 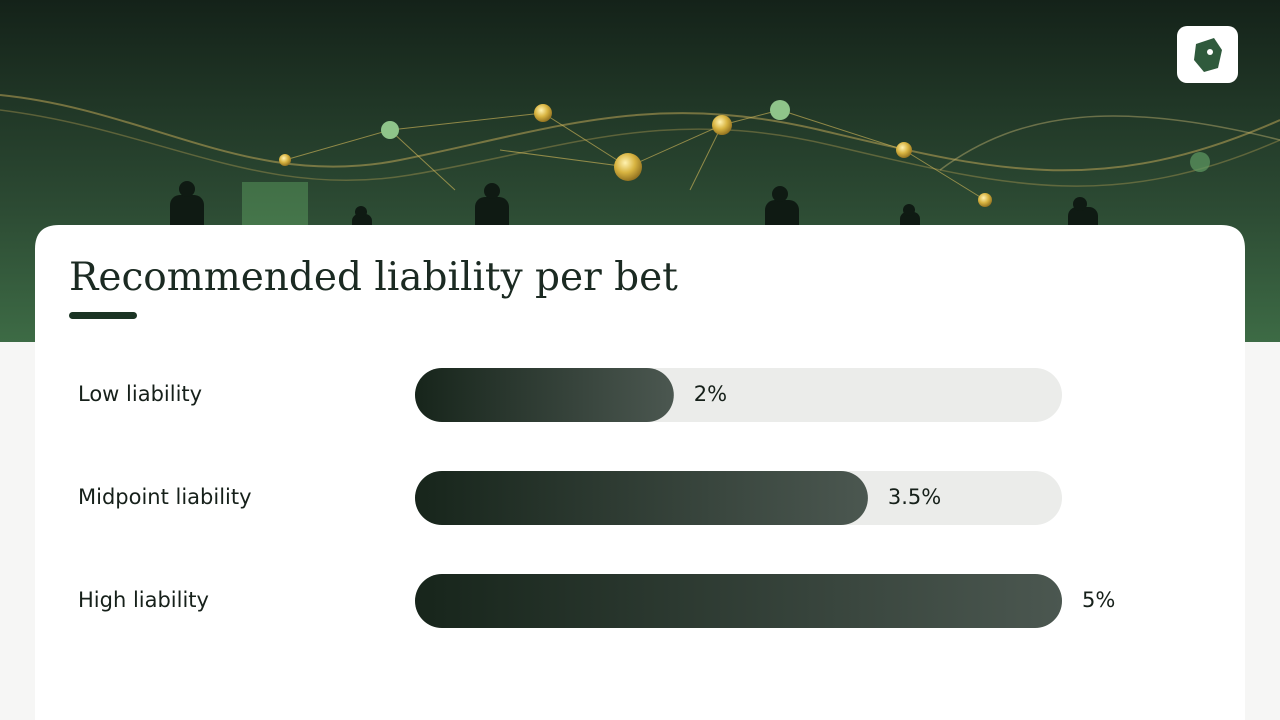 What do you see at coordinates (103, 315) in the screenshot?
I see `title-underline` at bounding box center [103, 315].